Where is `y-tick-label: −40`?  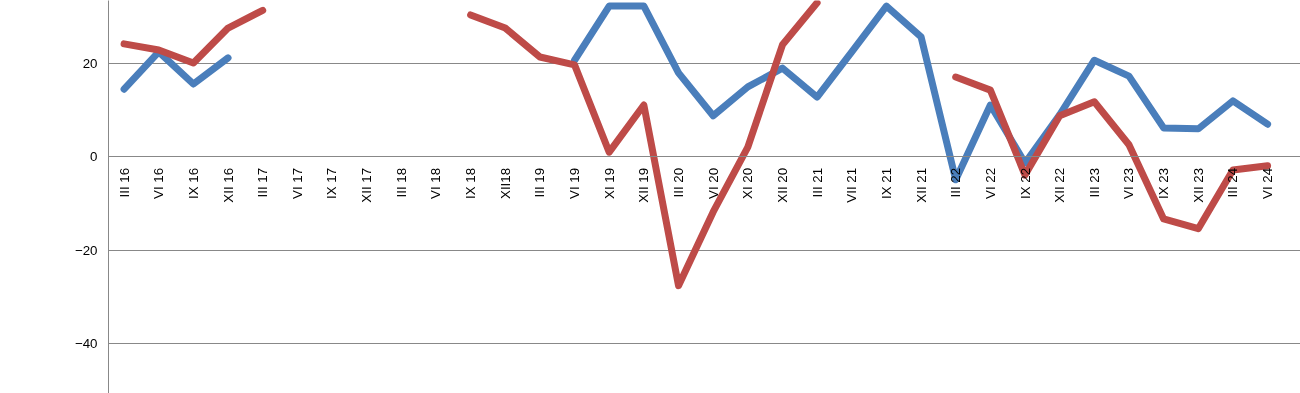
y-tick-label: −40 is located at coordinates (86, 344).